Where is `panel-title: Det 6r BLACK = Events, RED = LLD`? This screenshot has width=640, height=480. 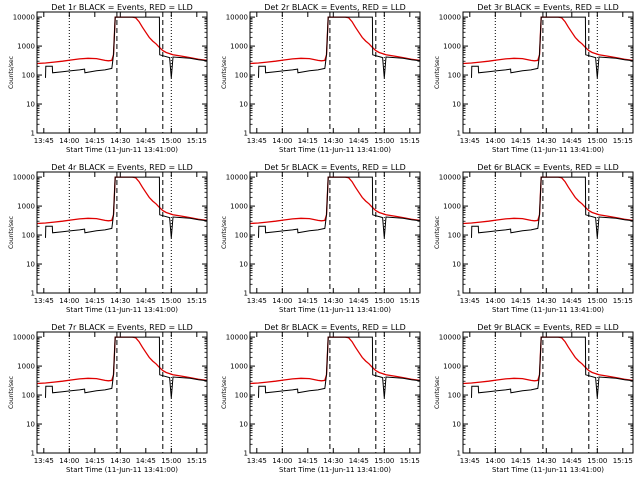 panel-title: Det 6r BLACK = Events, RED = LLD is located at coordinates (548, 167).